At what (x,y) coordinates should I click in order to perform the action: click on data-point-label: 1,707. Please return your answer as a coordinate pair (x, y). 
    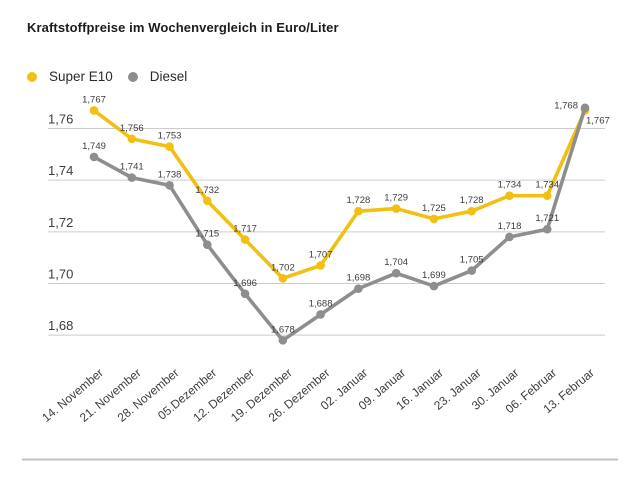
    Looking at the image, I should click on (321, 254).